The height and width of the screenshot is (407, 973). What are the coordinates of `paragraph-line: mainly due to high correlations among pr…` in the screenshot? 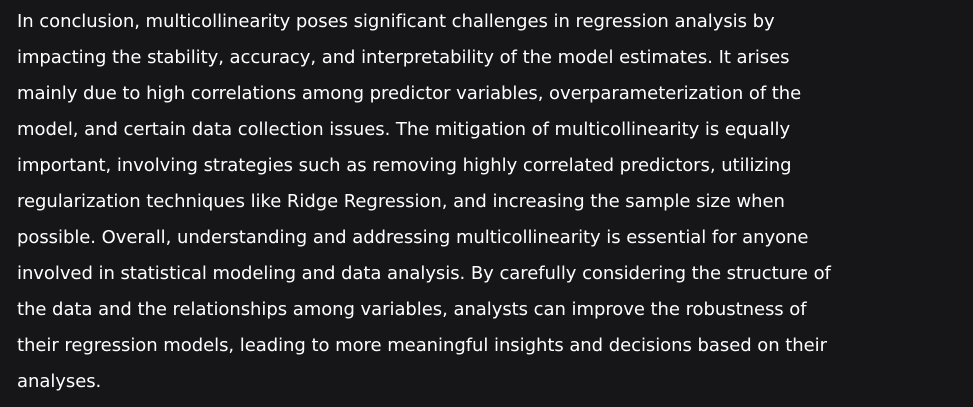 It's located at (409, 93).